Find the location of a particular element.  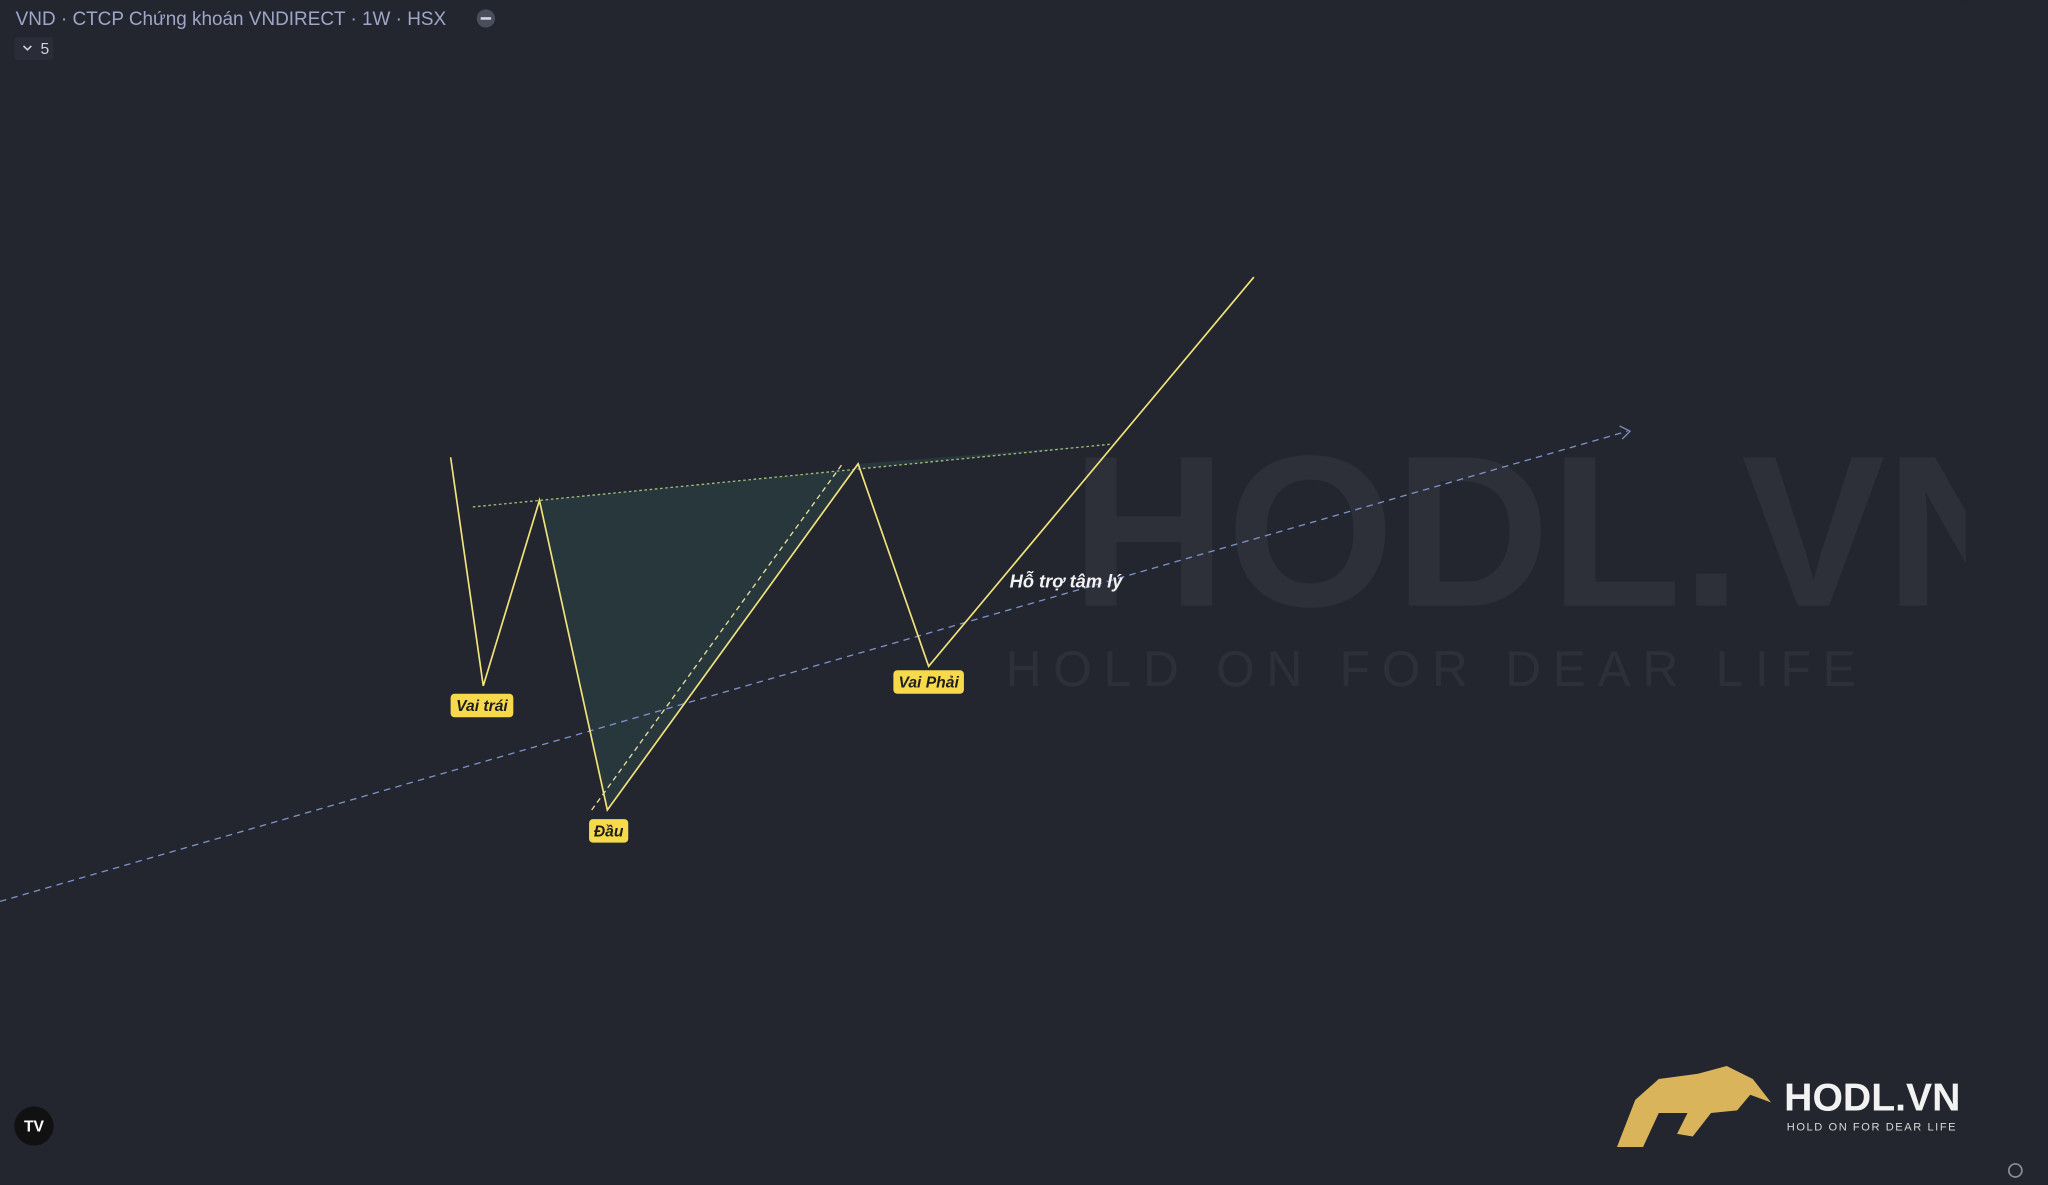

annotation-head: Đầu is located at coordinates (609, 831).